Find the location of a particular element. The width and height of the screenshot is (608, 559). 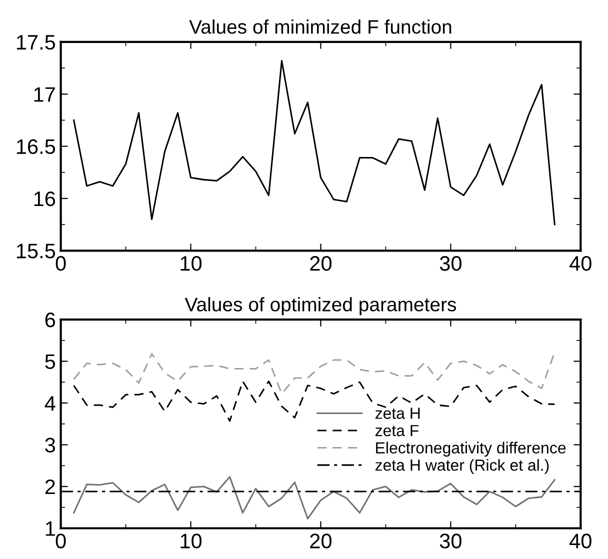

legend-label: zeta F is located at coordinates (397, 430).